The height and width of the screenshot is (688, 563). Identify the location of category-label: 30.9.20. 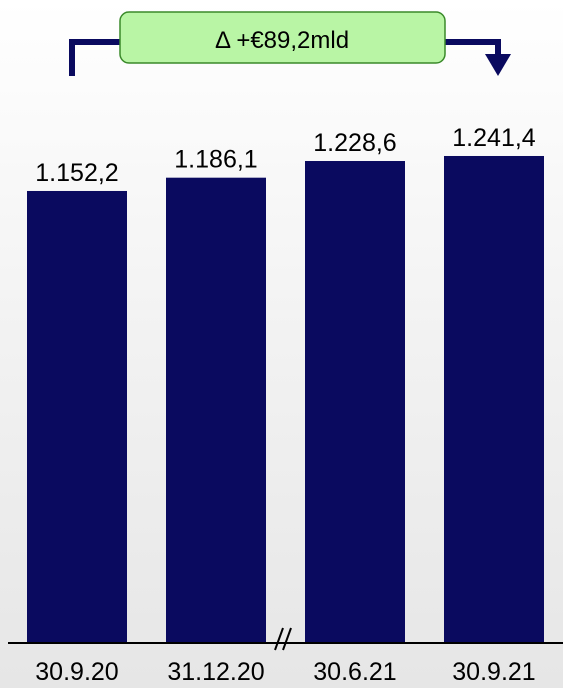
(76, 672).